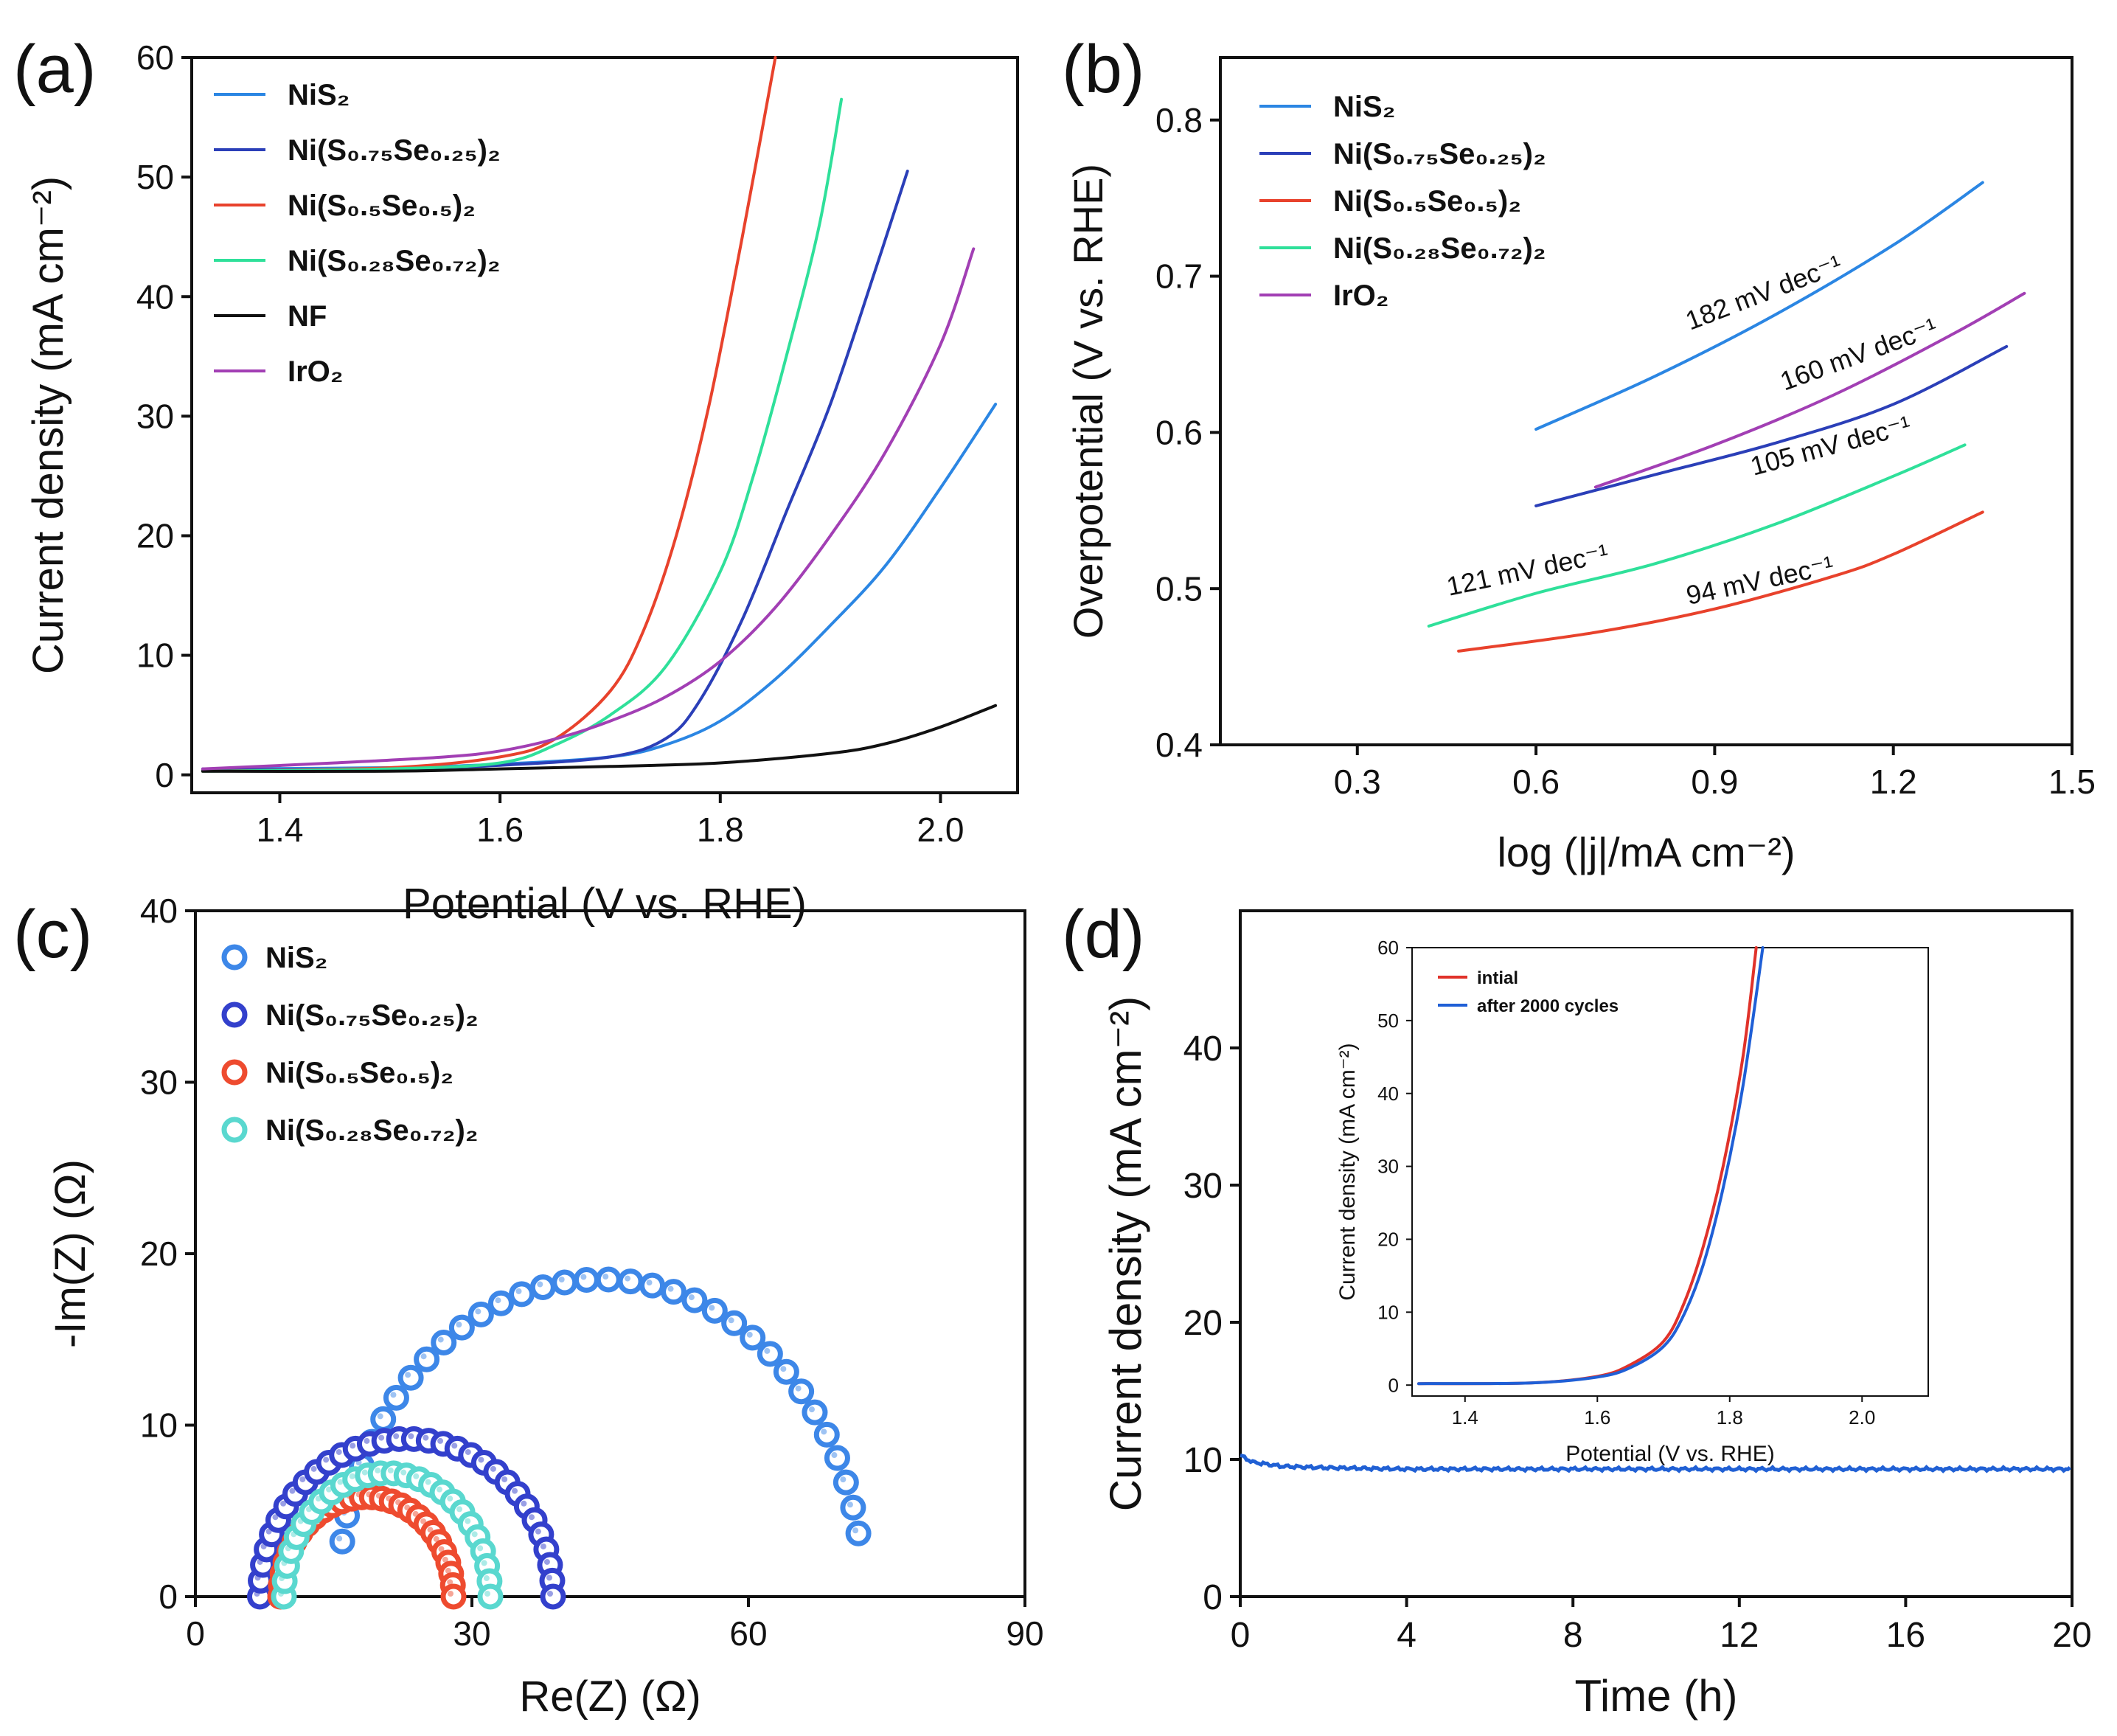  Describe the element at coordinates (1597, 1417) in the screenshot. I see `x-tick-label: 1.6` at that location.